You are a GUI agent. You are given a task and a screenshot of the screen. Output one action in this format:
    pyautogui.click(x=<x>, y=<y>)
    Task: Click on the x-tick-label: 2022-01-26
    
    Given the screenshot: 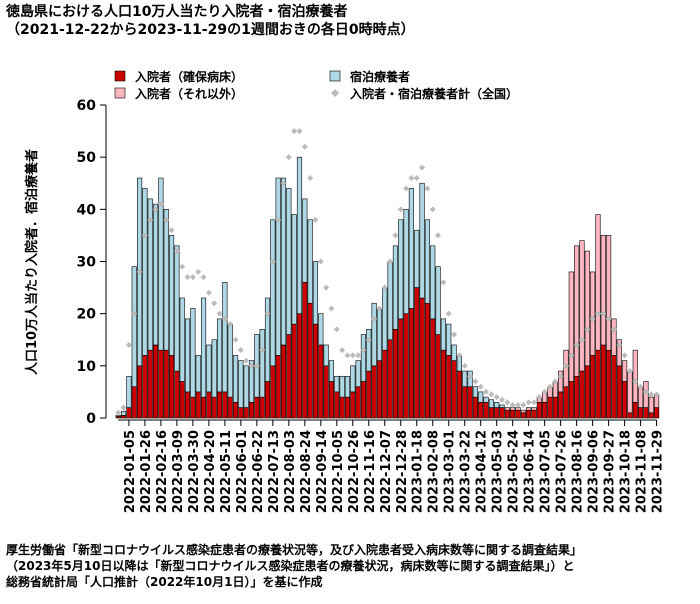 What is the action you would take?
    pyautogui.click(x=146, y=471)
    